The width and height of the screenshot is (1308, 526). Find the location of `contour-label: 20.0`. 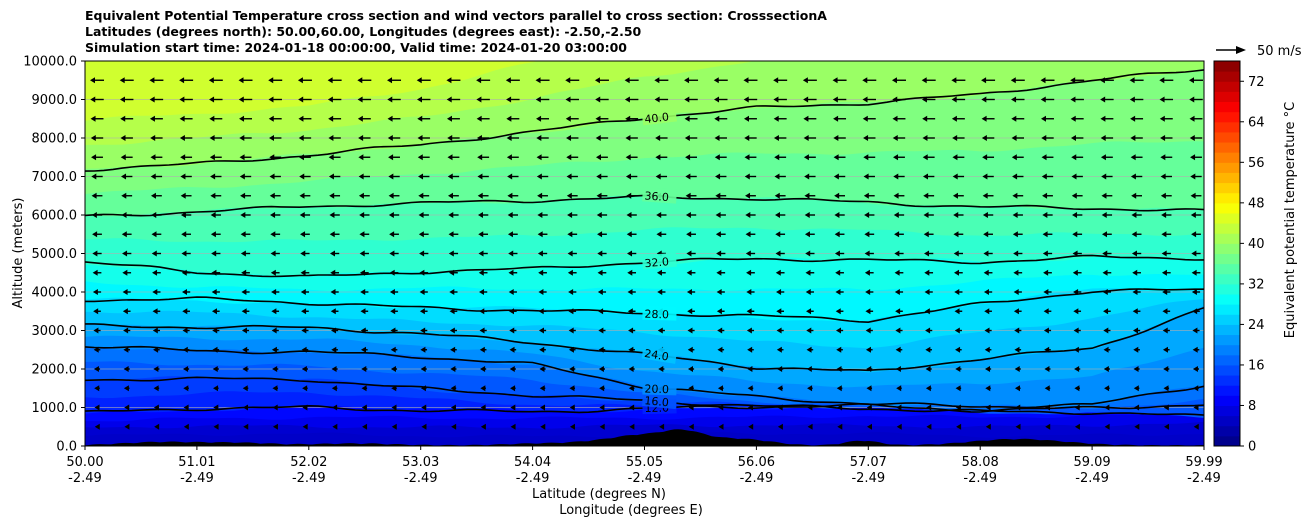

contour-label: 20.0 is located at coordinates (656, 390).